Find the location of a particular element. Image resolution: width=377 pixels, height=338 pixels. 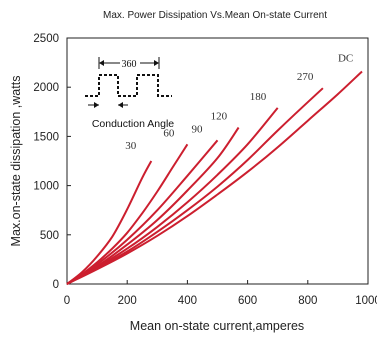

inset-period-label: 360 is located at coordinates (129, 64).